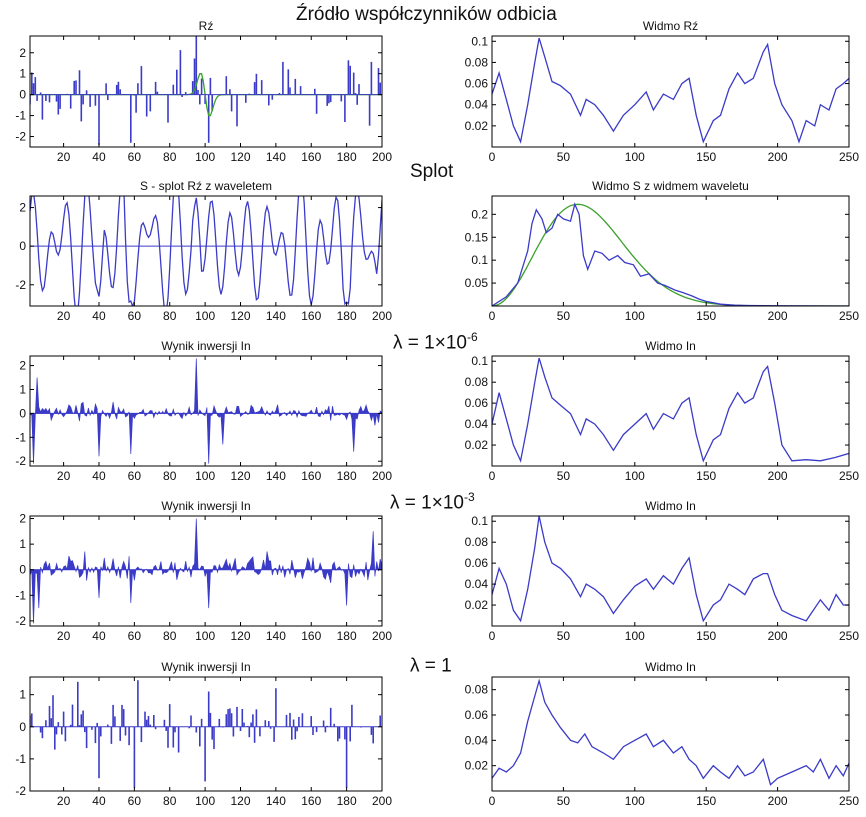 The image size is (866, 817). What do you see at coordinates (206, 26) in the screenshot?
I see `chart-title: Rź` at bounding box center [206, 26].